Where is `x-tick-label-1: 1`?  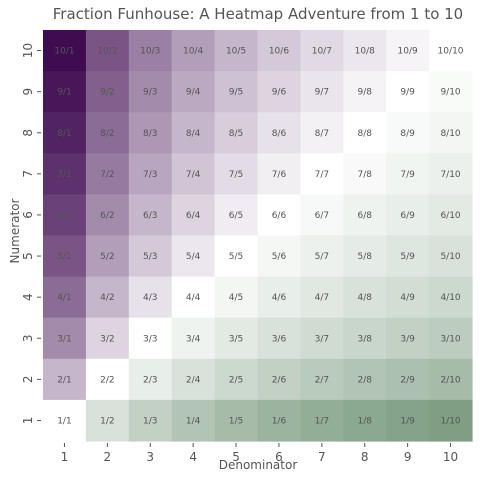
x-tick-label-1: 1 is located at coordinates (65, 457).